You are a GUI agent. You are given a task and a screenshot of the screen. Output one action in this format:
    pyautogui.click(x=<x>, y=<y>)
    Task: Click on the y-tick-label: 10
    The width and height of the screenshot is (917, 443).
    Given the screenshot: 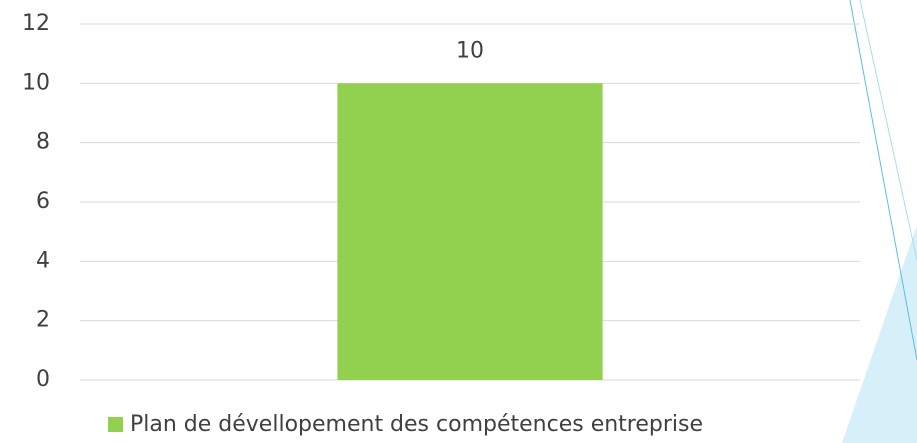 What is the action you would take?
    pyautogui.click(x=36, y=82)
    